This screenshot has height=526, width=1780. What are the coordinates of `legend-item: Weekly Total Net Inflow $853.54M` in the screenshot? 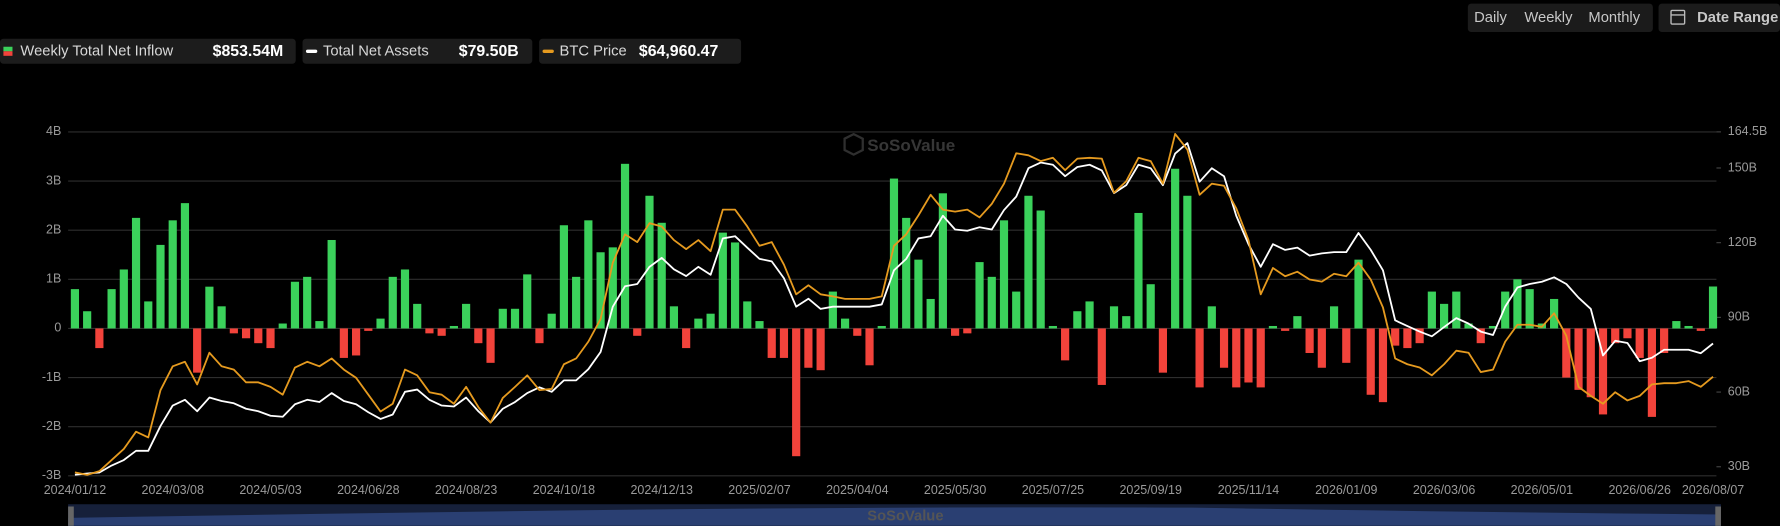 It's located at (148, 51).